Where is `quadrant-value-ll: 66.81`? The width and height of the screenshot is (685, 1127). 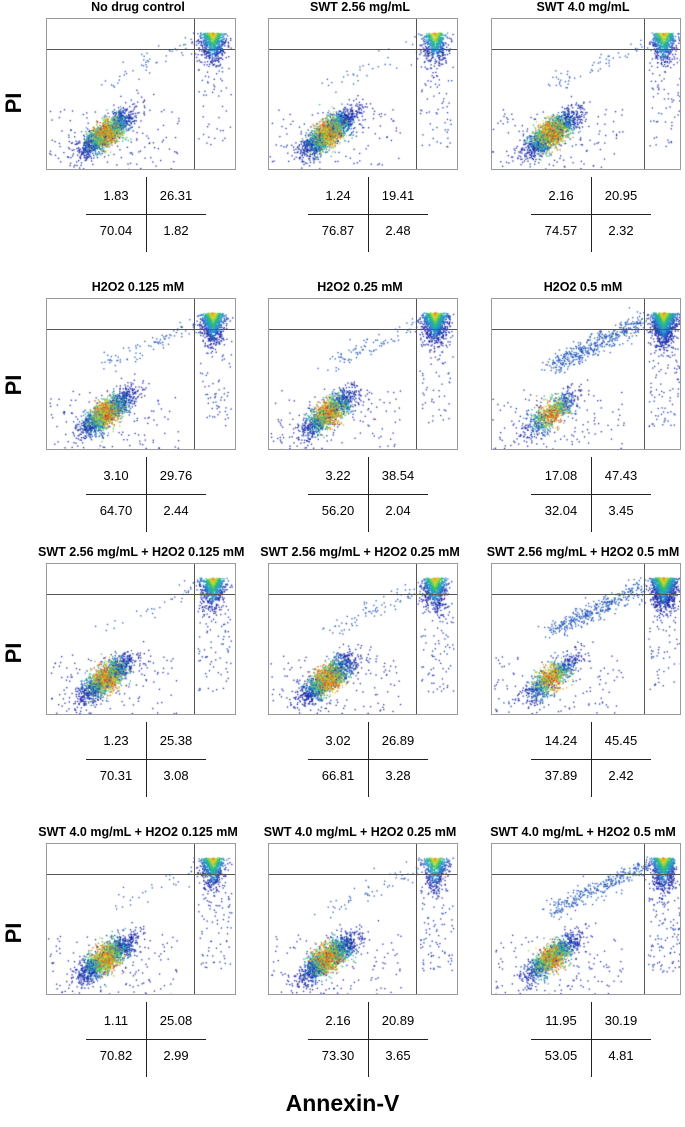 quadrant-value-ll: 66.81 is located at coordinates (338, 775).